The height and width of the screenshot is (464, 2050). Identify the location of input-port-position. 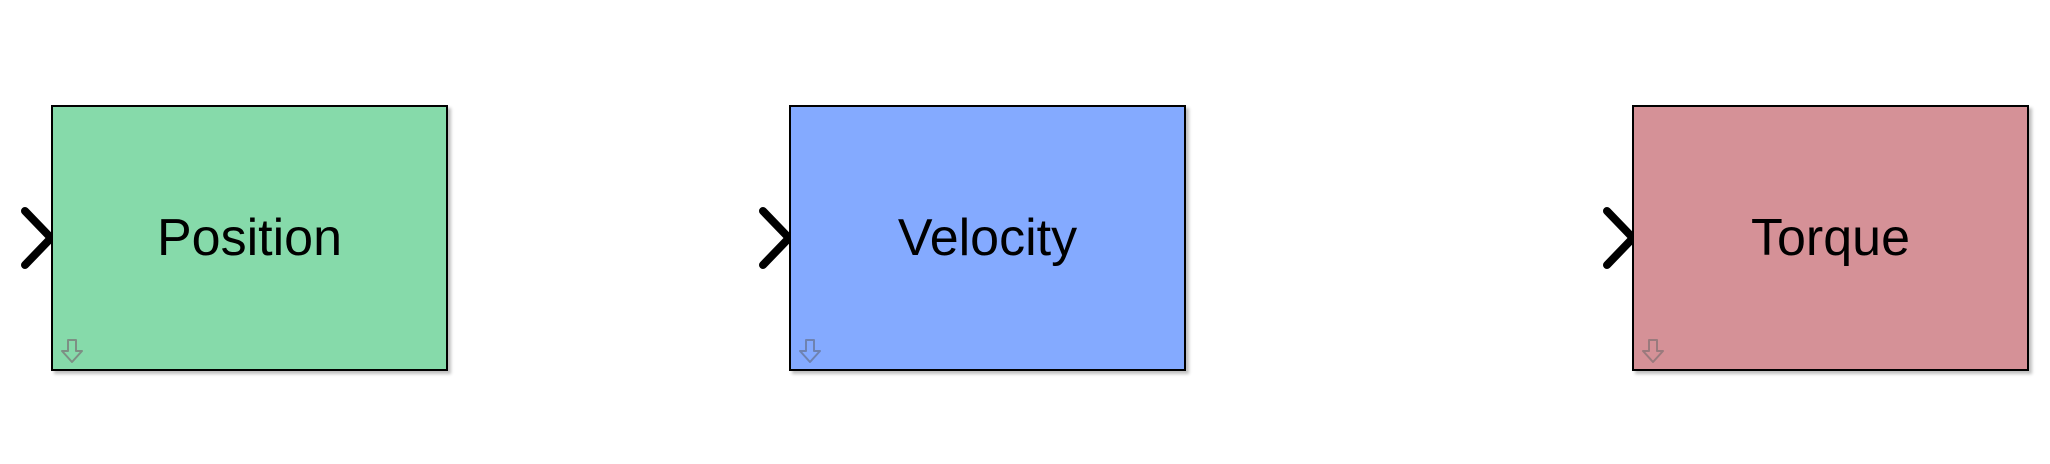
(37, 238).